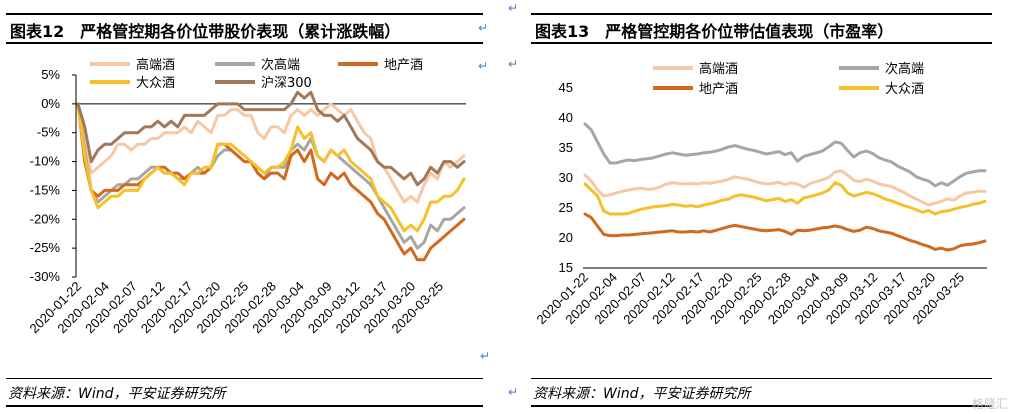 This screenshot has width=1010, height=414. Describe the element at coordinates (566, 87) in the screenshot. I see `y-tick-label: 45` at that location.